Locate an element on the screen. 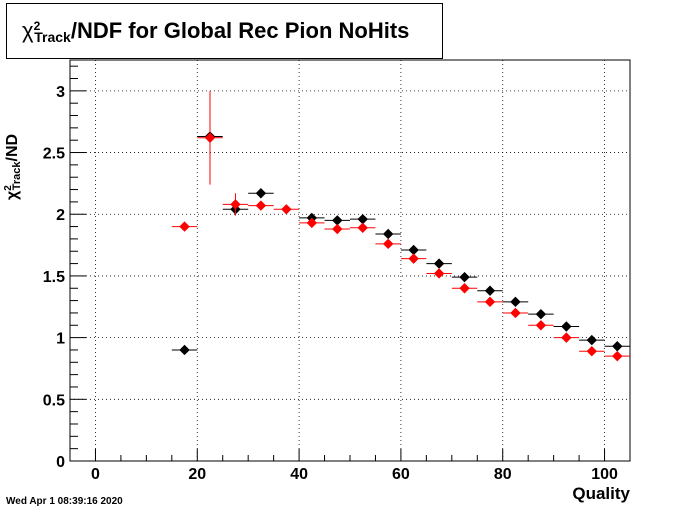 Image resolution: width=700 pixels, height=512 pixels. title-rest: /NDF for Global Rec Pion NoHits is located at coordinates (240, 30).